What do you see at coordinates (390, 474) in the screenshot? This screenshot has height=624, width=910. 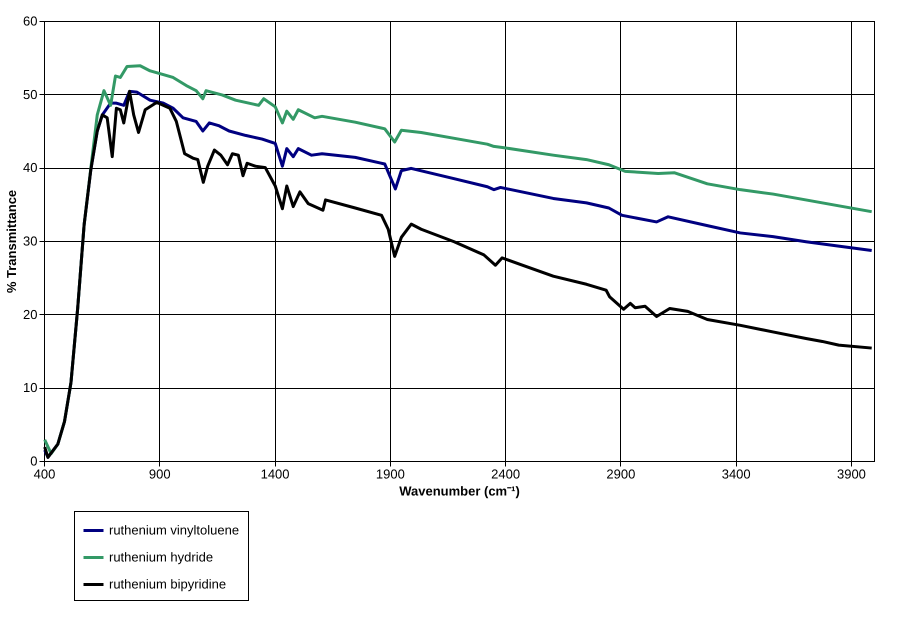 I see `x-tick-label: 1900` at bounding box center [390, 474].